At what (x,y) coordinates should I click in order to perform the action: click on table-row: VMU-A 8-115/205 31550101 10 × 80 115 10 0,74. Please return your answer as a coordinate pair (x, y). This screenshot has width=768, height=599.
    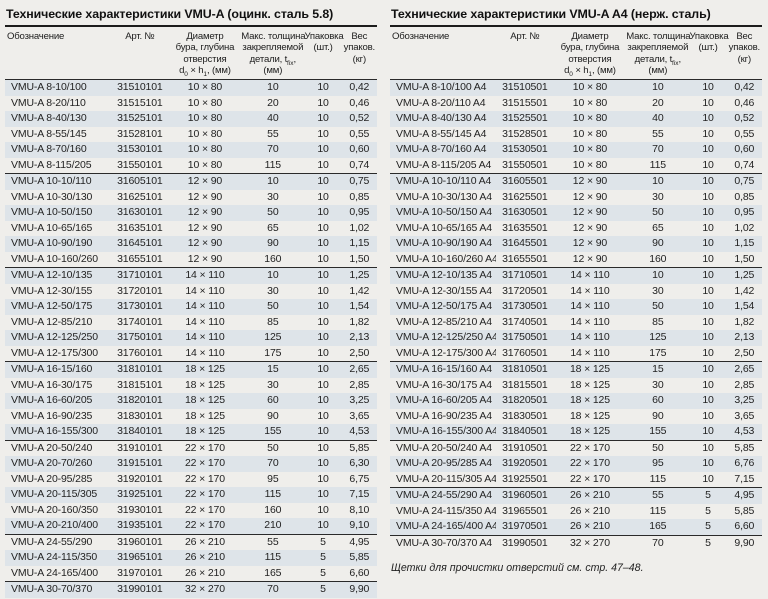
    Looking at the image, I should click on (191, 166).